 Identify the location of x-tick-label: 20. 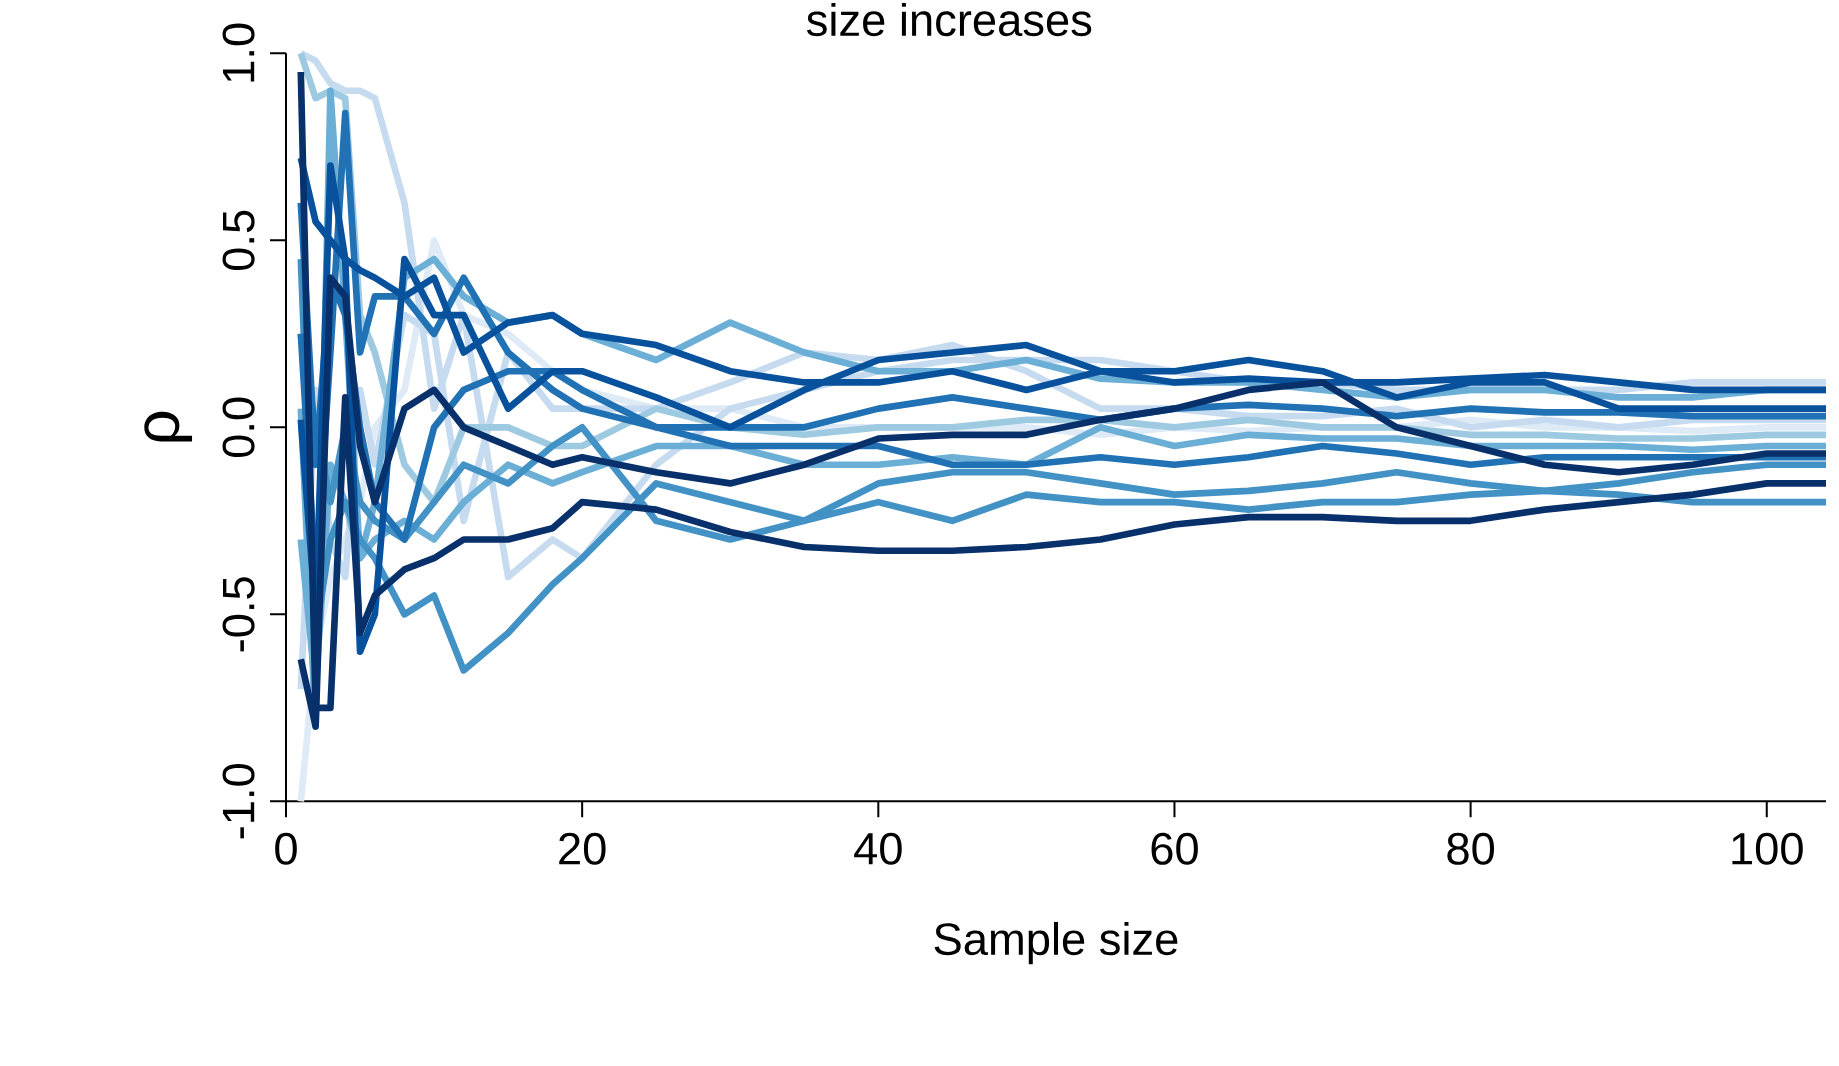
(582, 848).